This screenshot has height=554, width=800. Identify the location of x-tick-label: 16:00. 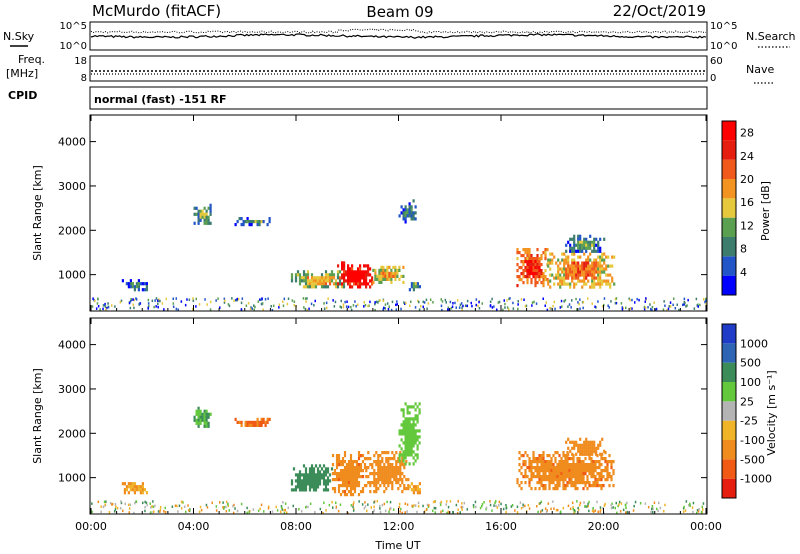
(501, 526).